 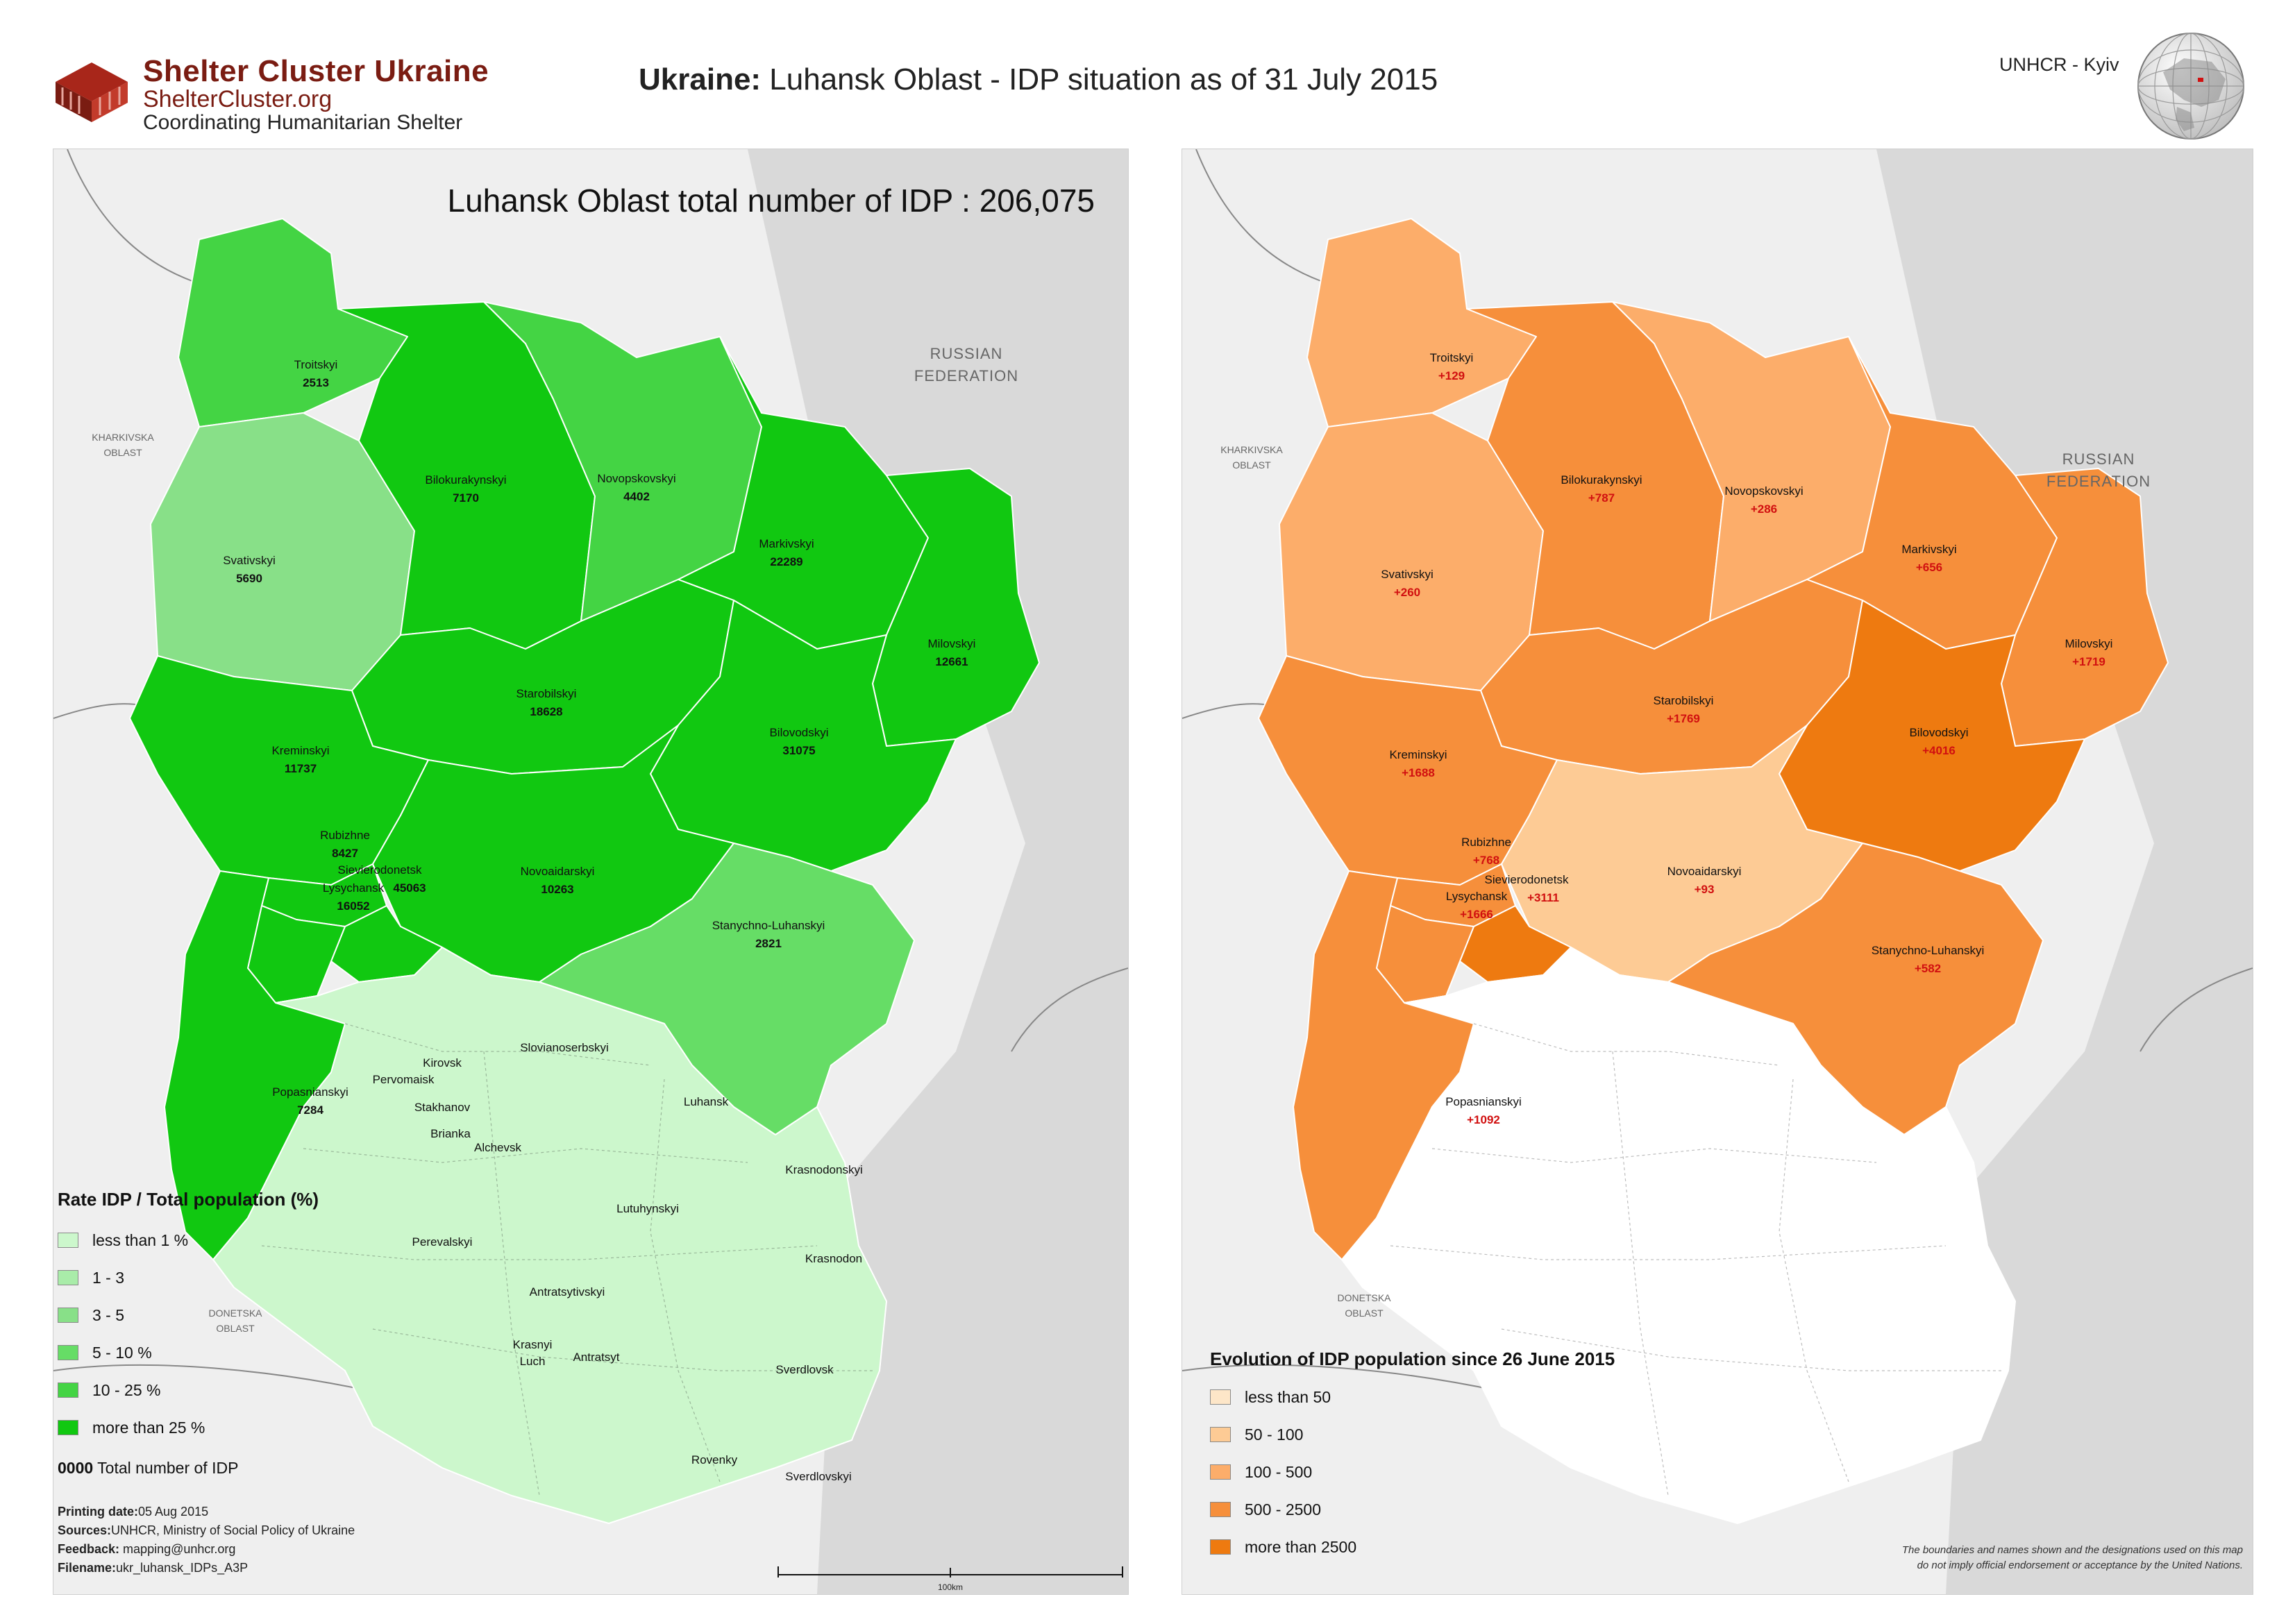 What do you see at coordinates (1476, 914) in the screenshot?
I see `district-label-value: +1666` at bounding box center [1476, 914].